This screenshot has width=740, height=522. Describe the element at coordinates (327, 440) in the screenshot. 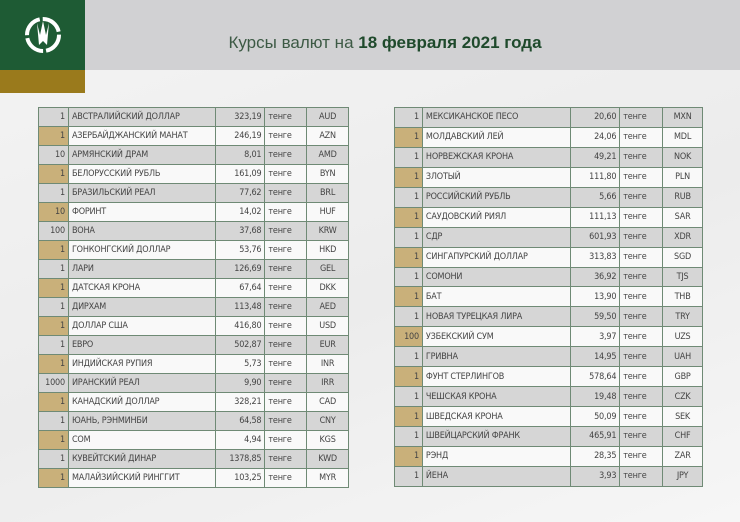

I see `currency-code-cell: KGS` at that location.